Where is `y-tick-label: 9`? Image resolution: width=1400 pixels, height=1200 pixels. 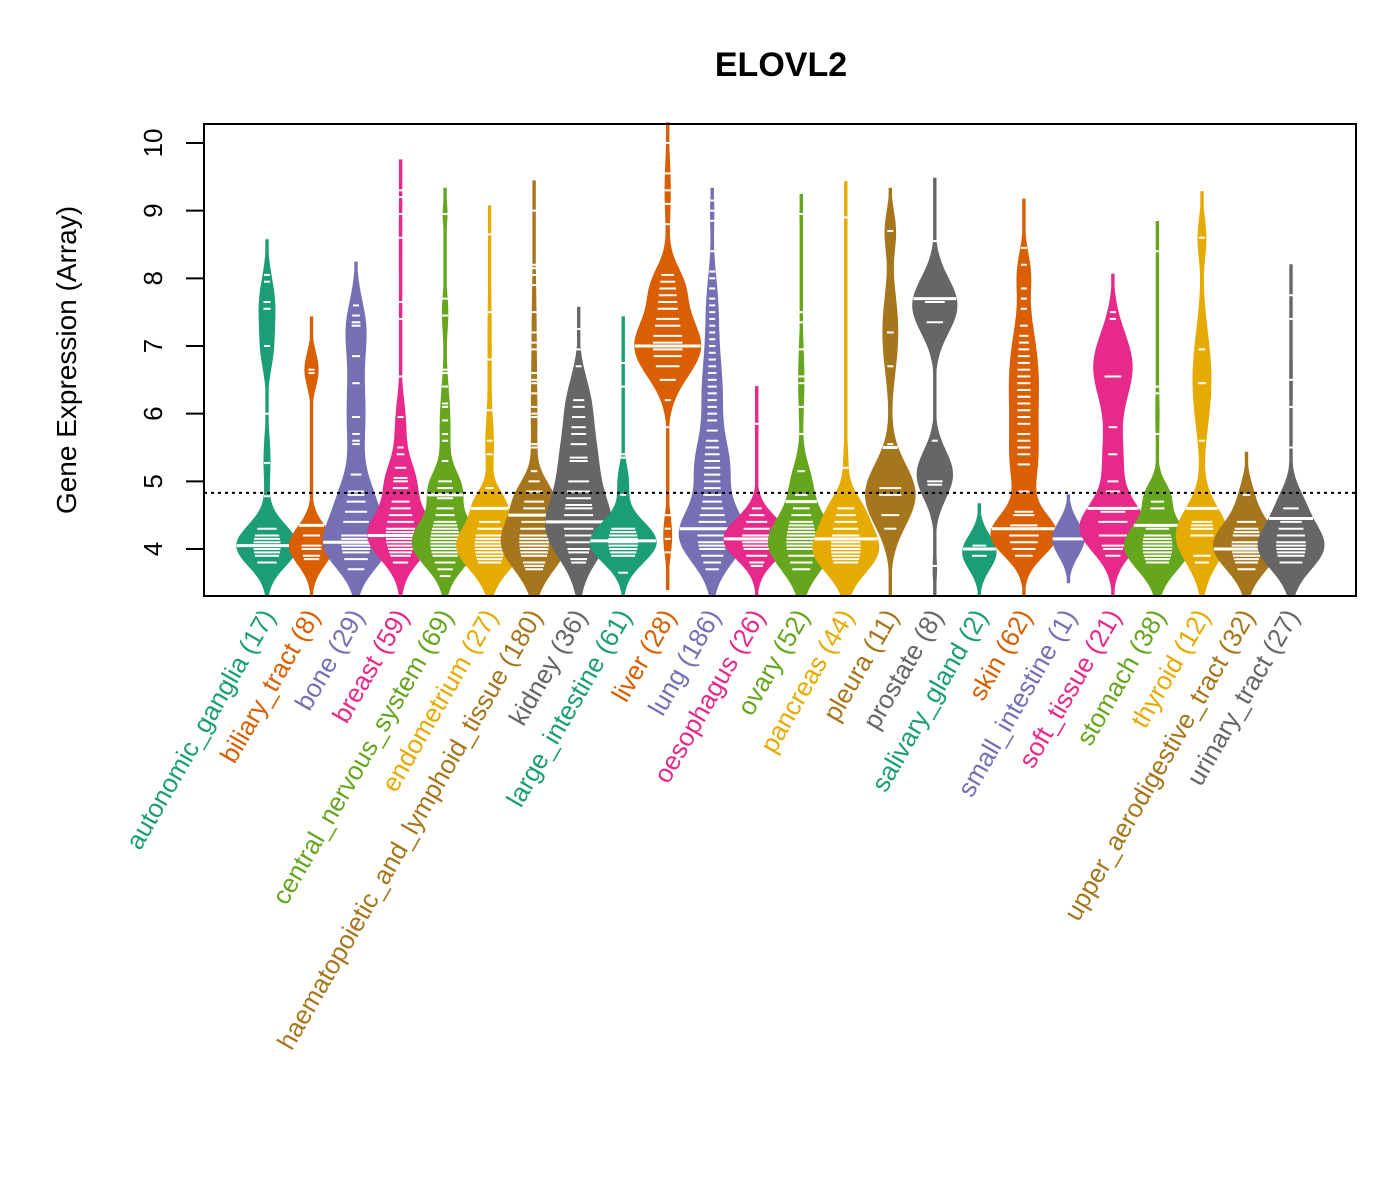
y-tick-label: 9 is located at coordinates (153, 210).